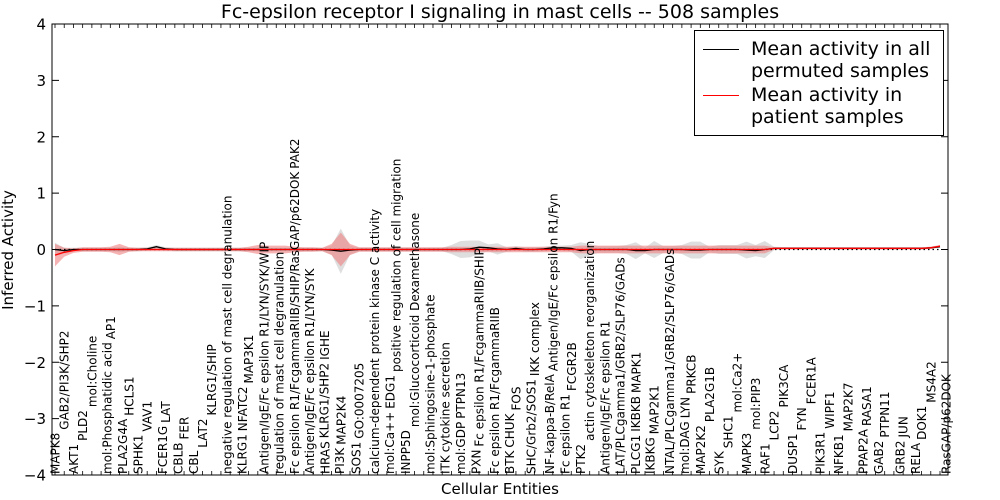 The width and height of the screenshot is (1000, 500). What do you see at coordinates (397, 265) in the screenshot?
I see `x-tick-label: positive regulation of cell migration` at bounding box center [397, 265].